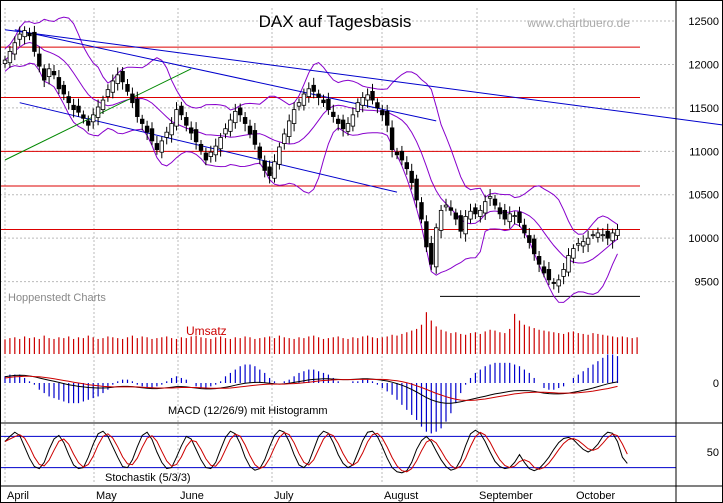 The width and height of the screenshot is (723, 503). I want to click on volume-label: Umsatz, so click(206, 331).